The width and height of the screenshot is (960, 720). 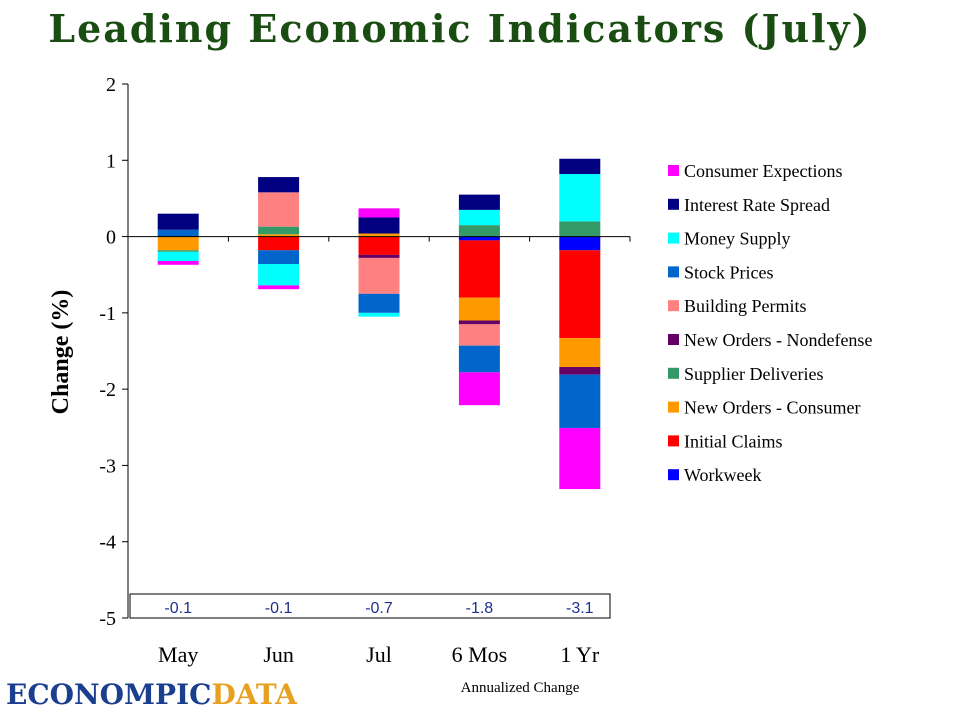 I want to click on legend-label: Stock Prices, so click(x=729, y=272).